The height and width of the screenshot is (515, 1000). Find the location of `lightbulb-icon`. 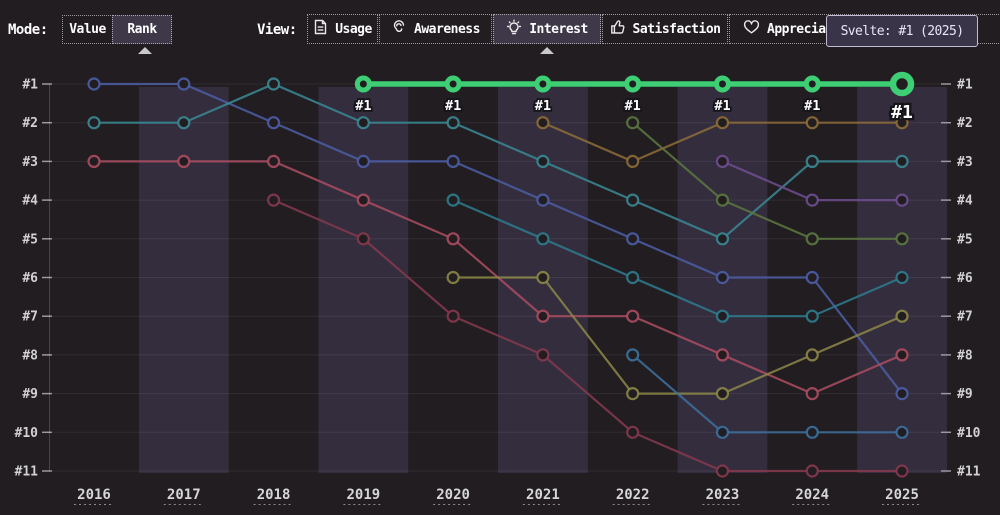

lightbulb-icon is located at coordinates (514, 29).